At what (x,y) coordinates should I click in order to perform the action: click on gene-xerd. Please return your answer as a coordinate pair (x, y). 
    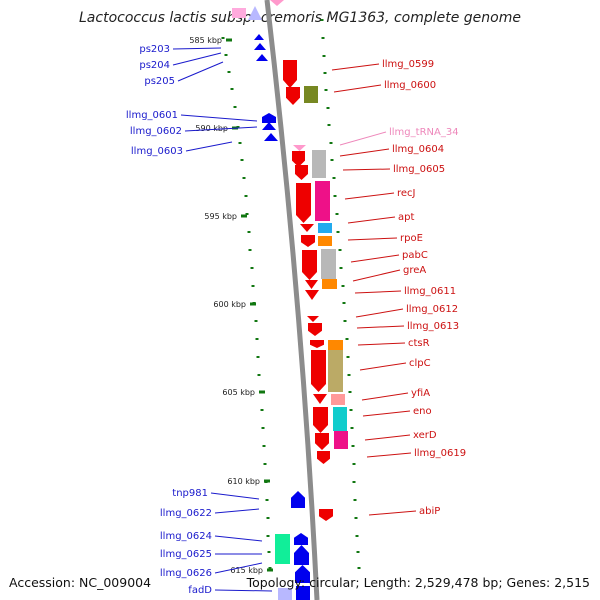
    Looking at the image, I should click on (322, 441).